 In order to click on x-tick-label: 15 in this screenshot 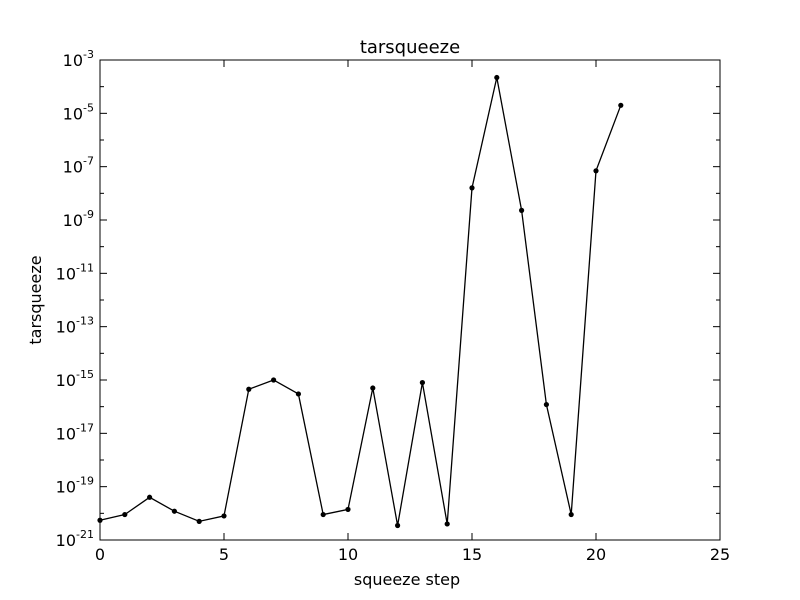, I will do `click(472, 554)`.